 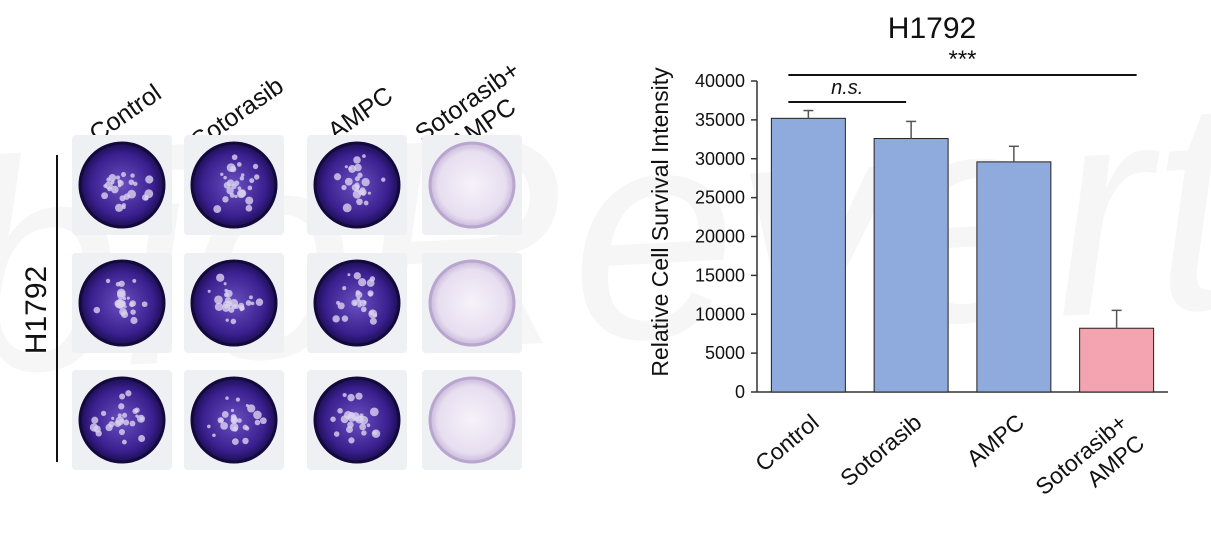 What do you see at coordinates (720, 237) in the screenshot?
I see `y-tick-label: 20000` at bounding box center [720, 237].